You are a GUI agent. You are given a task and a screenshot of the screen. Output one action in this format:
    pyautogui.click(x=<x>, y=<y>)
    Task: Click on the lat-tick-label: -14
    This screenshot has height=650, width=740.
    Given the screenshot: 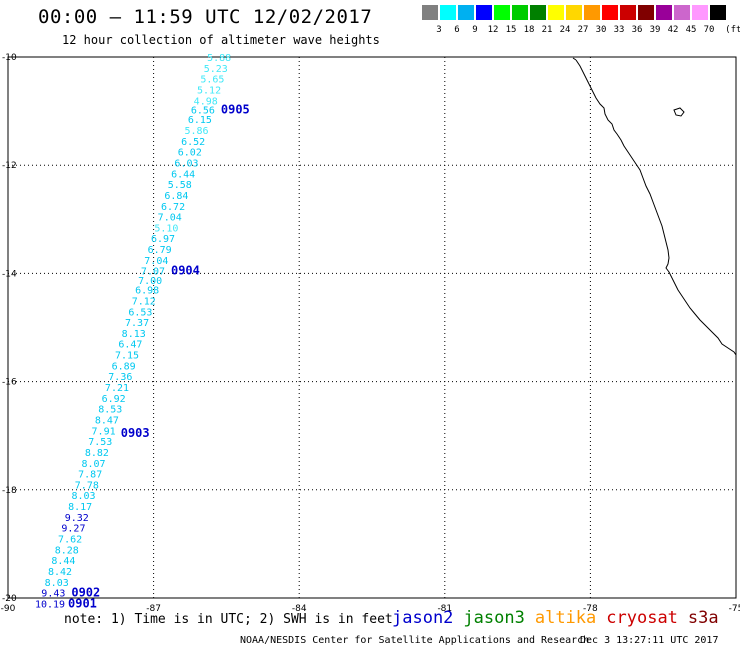 What is the action you would take?
    pyautogui.click(x=9, y=274)
    